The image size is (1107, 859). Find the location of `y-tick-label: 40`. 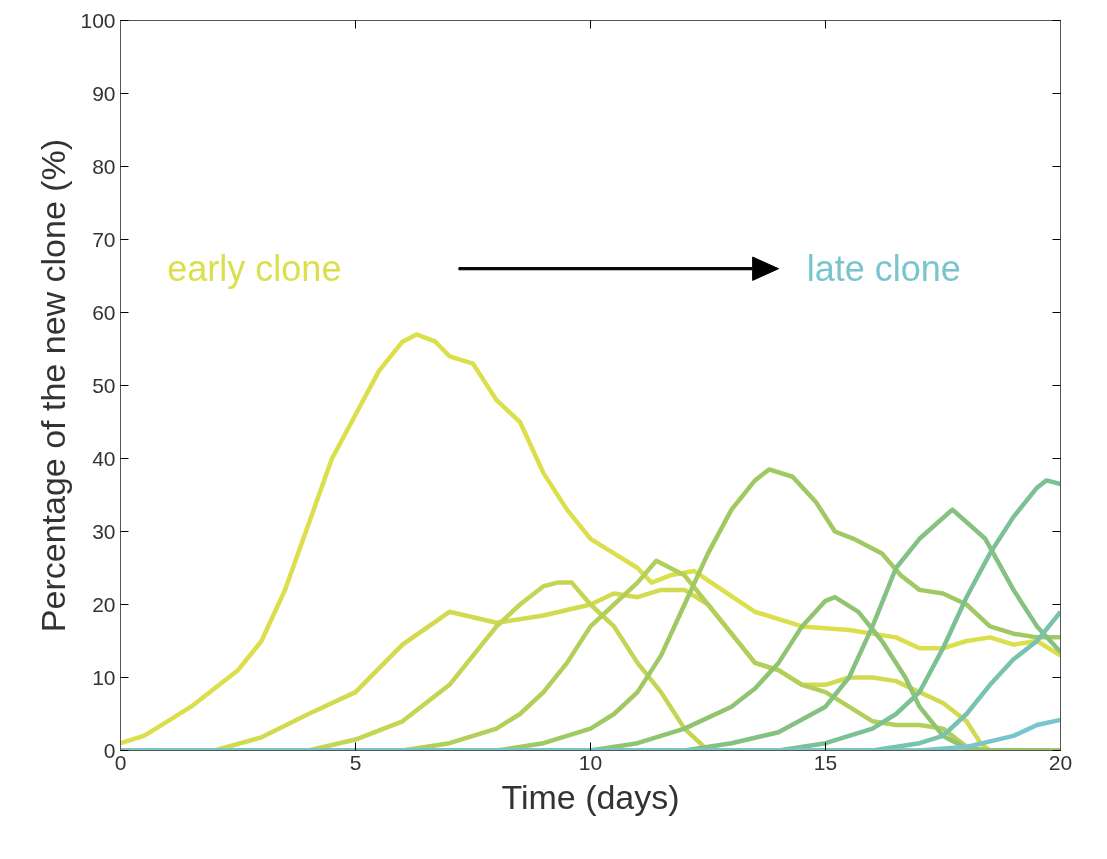

y-tick-label: 40 is located at coordinates (104, 458).